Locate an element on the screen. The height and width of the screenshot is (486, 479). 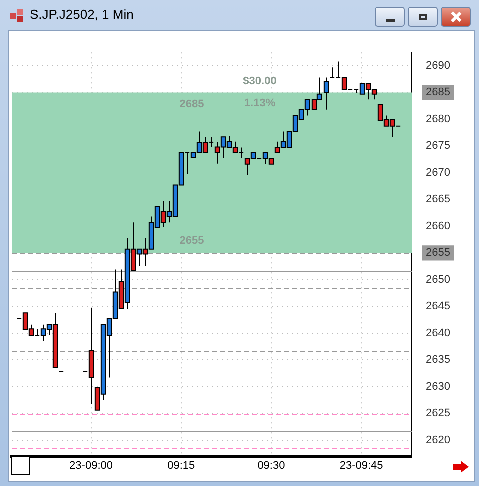
y-tick-label: 2655 is located at coordinates (438, 253).